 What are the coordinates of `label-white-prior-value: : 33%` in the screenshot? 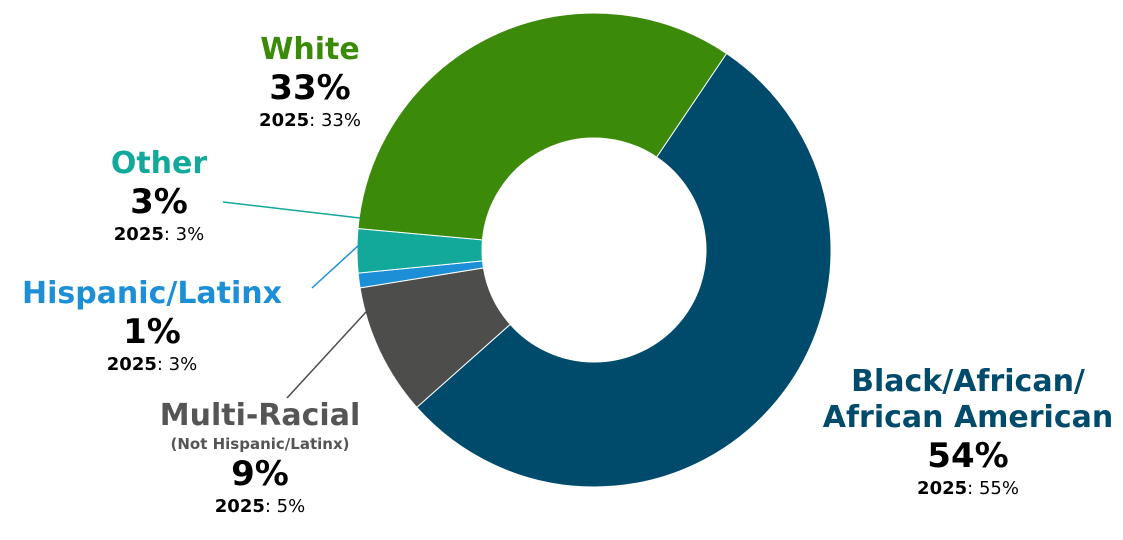 It's located at (335, 120).